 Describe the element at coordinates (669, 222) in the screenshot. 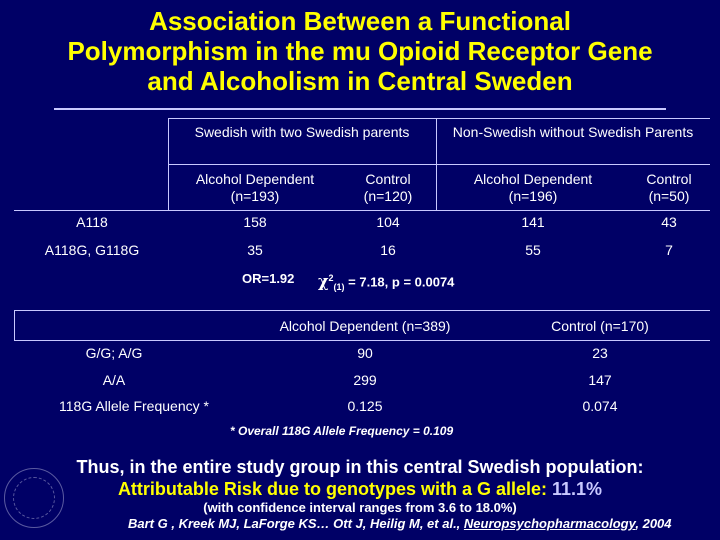

I see `table-cell: 43` at that location.